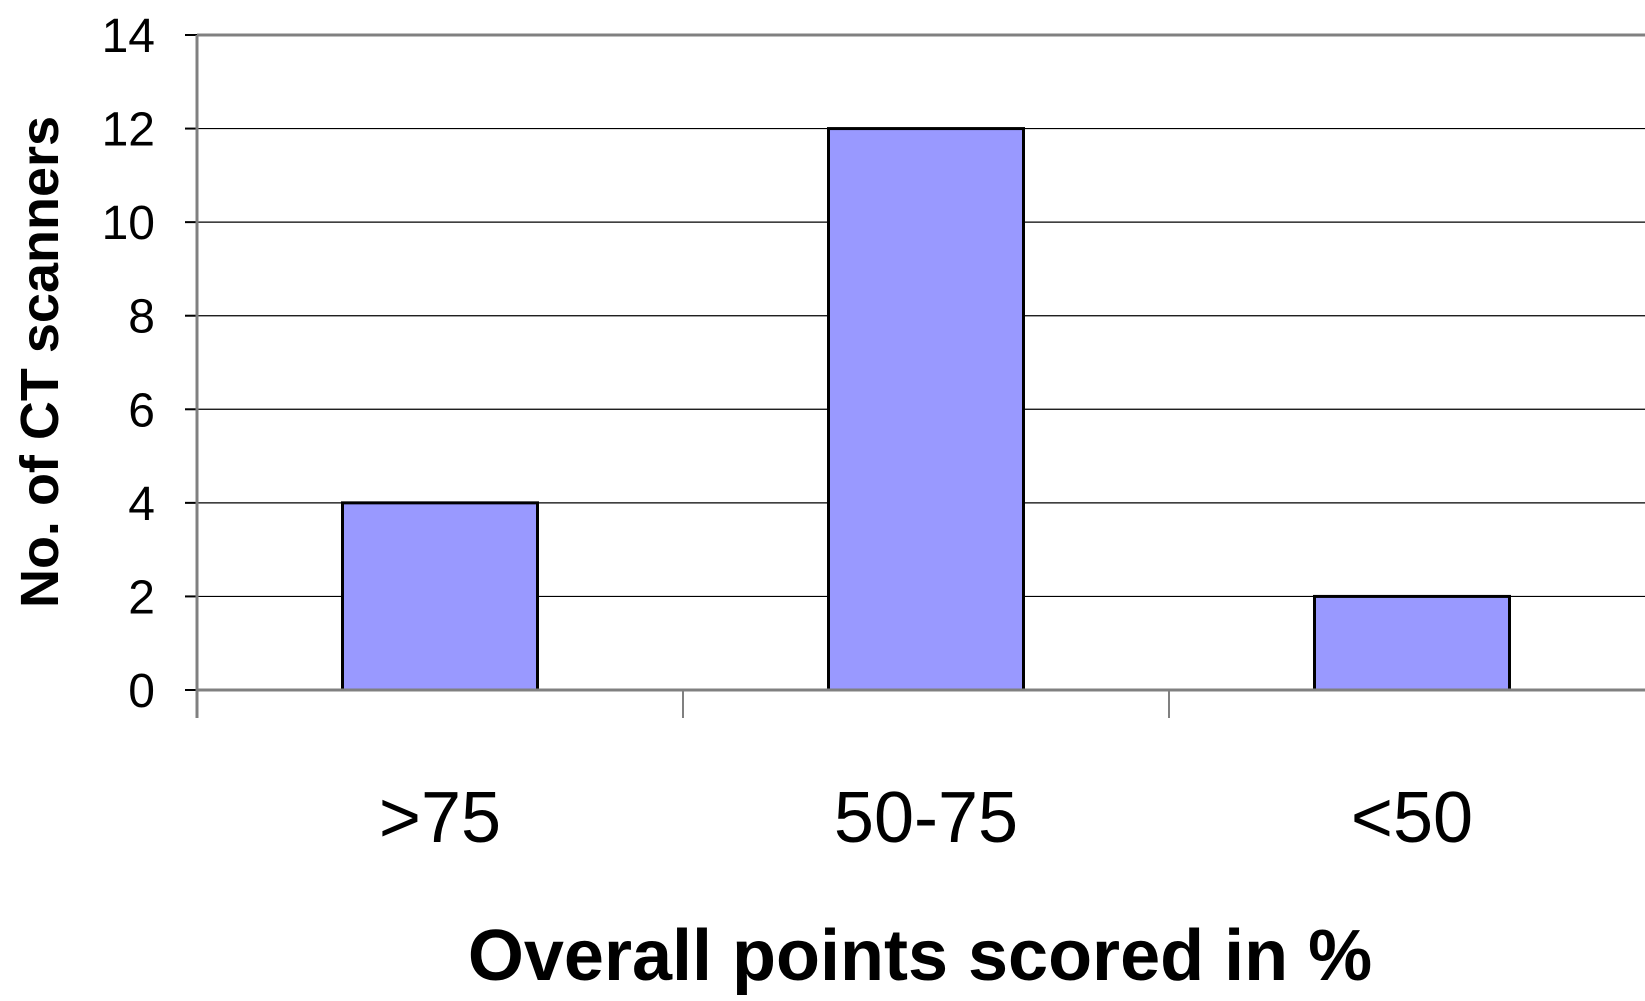 This screenshot has width=1645, height=1001. I want to click on x-tick-label: 50-75, so click(926, 818).